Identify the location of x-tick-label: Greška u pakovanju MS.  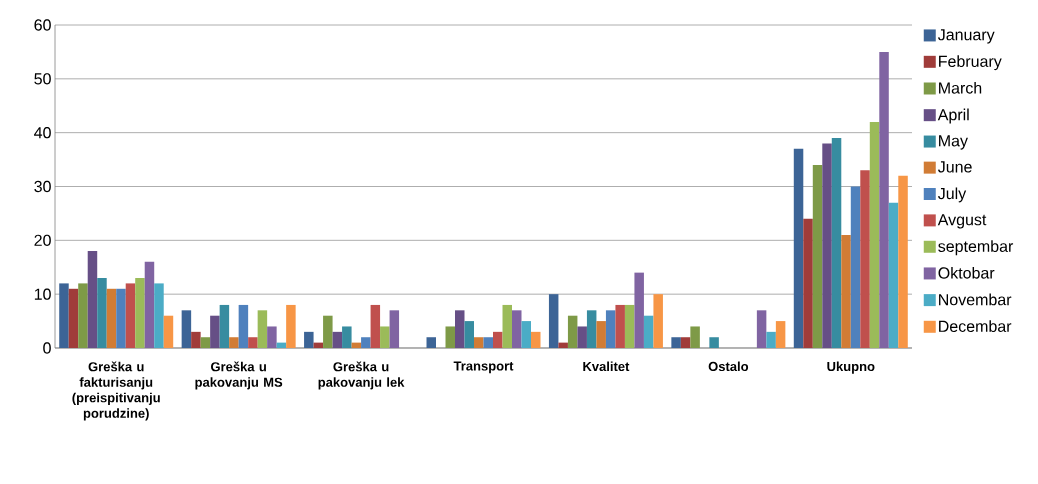
(239, 375).